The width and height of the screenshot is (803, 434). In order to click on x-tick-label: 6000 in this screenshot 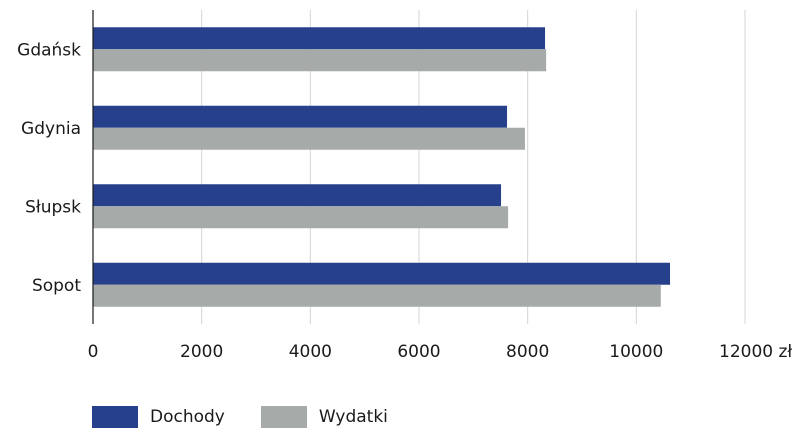, I will do `click(418, 352)`.